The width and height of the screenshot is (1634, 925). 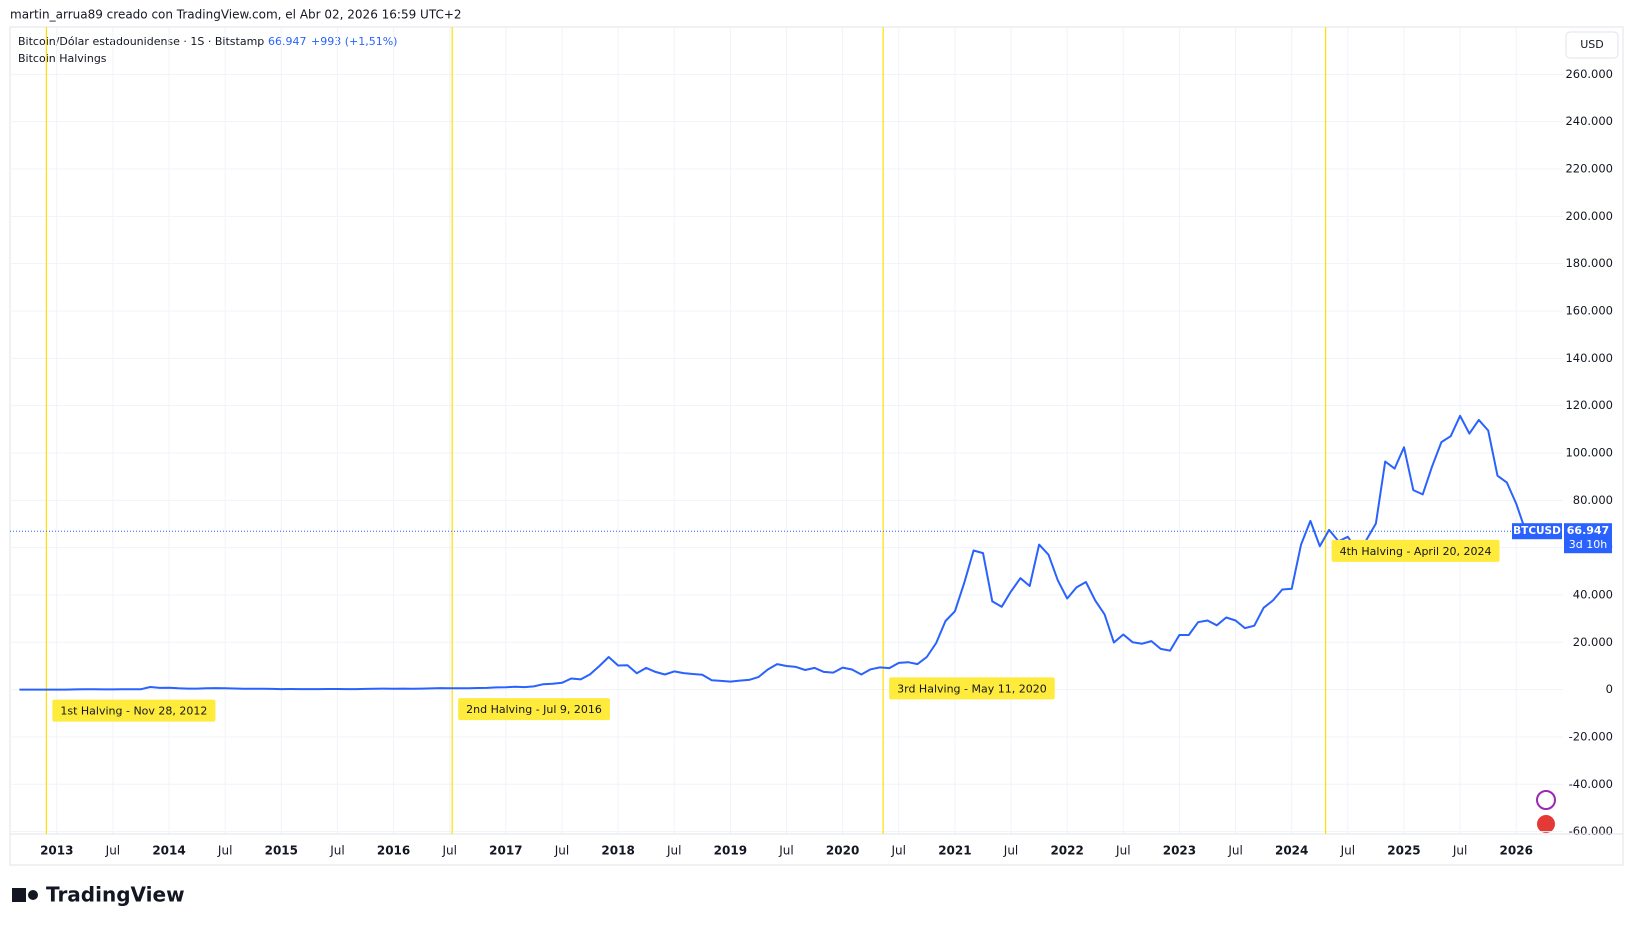 What do you see at coordinates (281, 851) in the screenshot?
I see `x-tick-label: 2015` at bounding box center [281, 851].